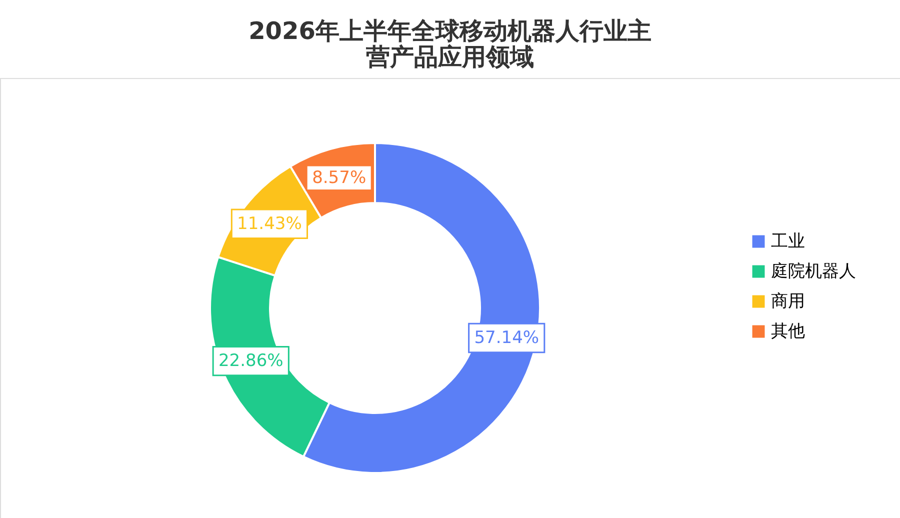 Image resolution: width=900 pixels, height=518 pixels. Describe the element at coordinates (788, 302) in the screenshot. I see `legend-label: 商用` at that location.